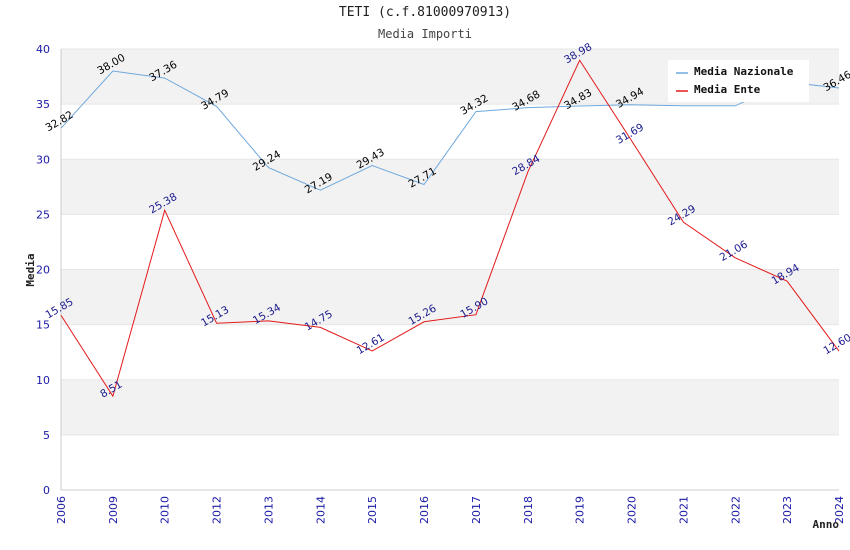  I want to click on y-axis-label: Media, so click(30, 269).